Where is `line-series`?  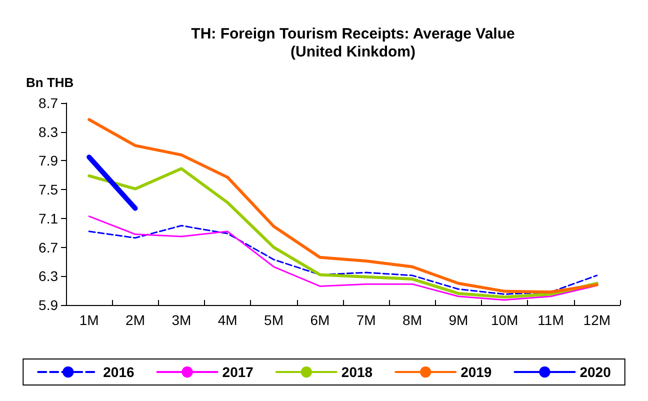
line-series is located at coordinates (343, 259).